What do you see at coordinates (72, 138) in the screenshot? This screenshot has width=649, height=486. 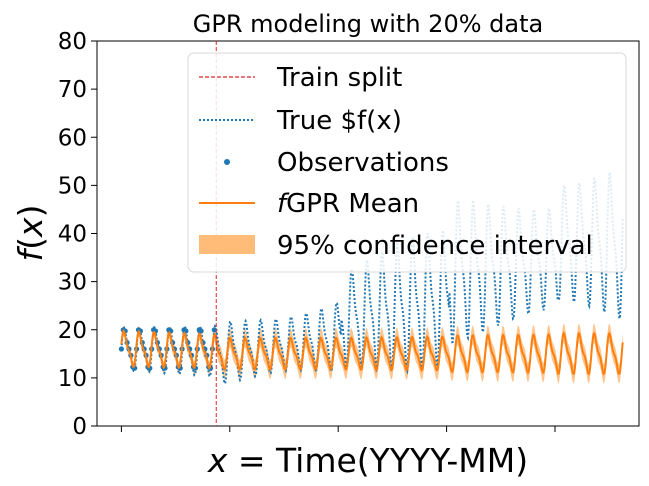 I see `y-tick-label: 60` at bounding box center [72, 138].